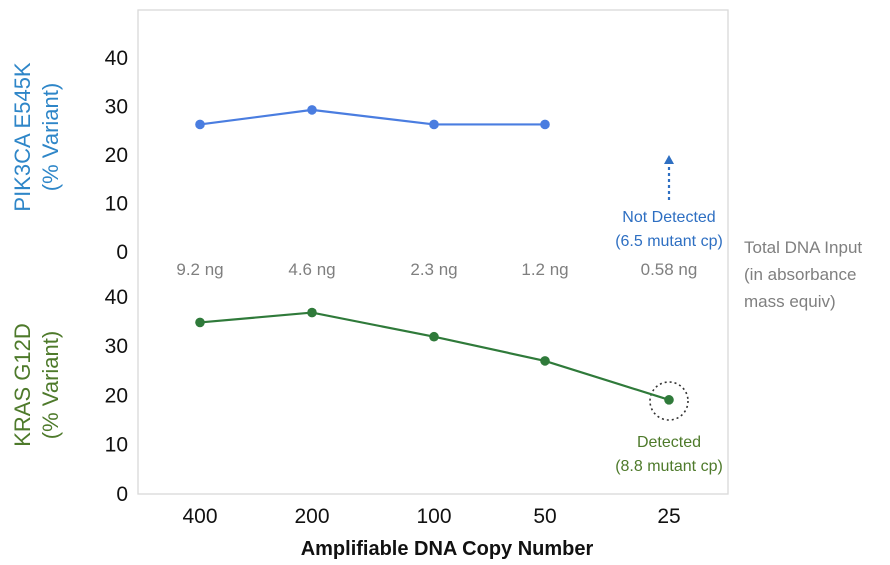 This screenshot has height=565, width=890. What do you see at coordinates (22, 137) in the screenshot?
I see `top-y-label-line1: PIK3CA E545K` at bounding box center [22, 137].